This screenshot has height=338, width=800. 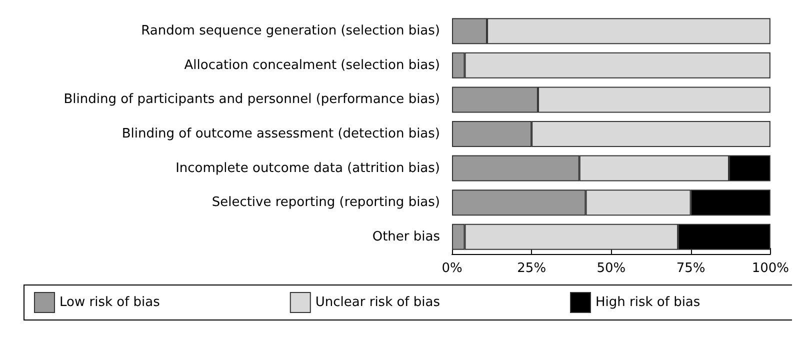 What do you see at coordinates (691, 268) in the screenshot?
I see `x-tick-label: 75%` at bounding box center [691, 268].